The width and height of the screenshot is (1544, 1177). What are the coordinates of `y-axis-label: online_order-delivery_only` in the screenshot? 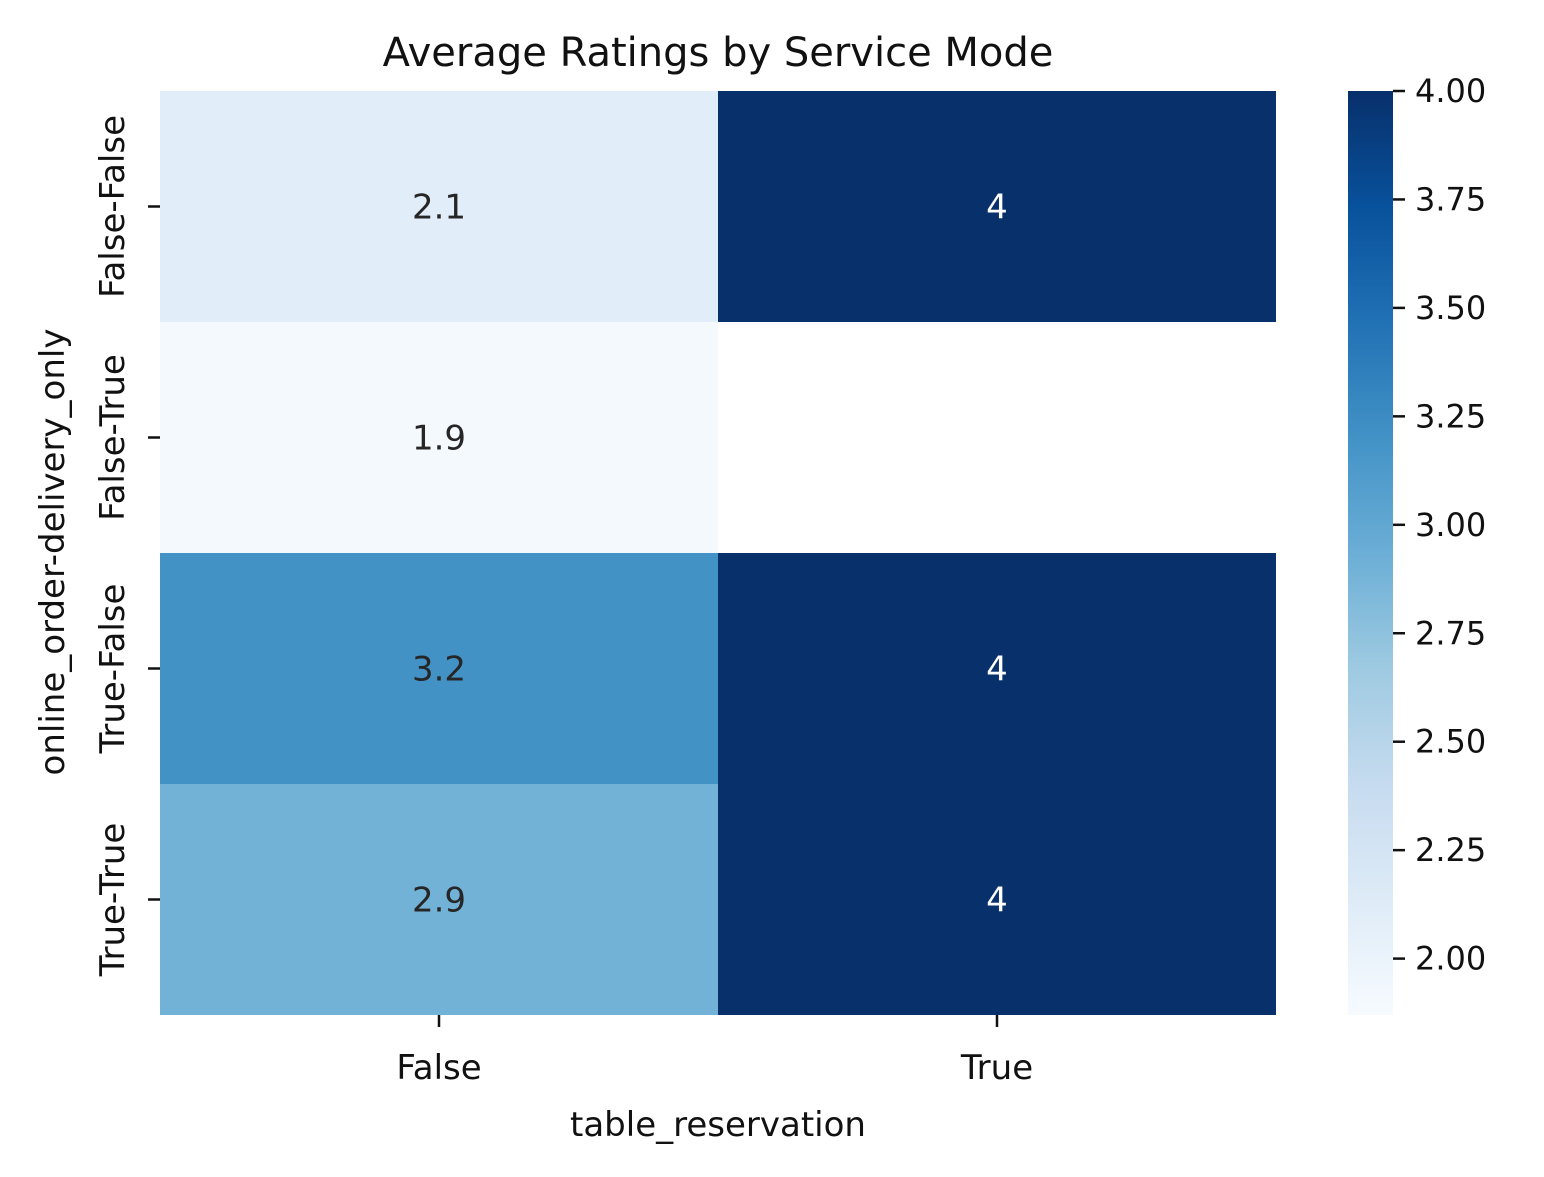 It's located at (53, 552).